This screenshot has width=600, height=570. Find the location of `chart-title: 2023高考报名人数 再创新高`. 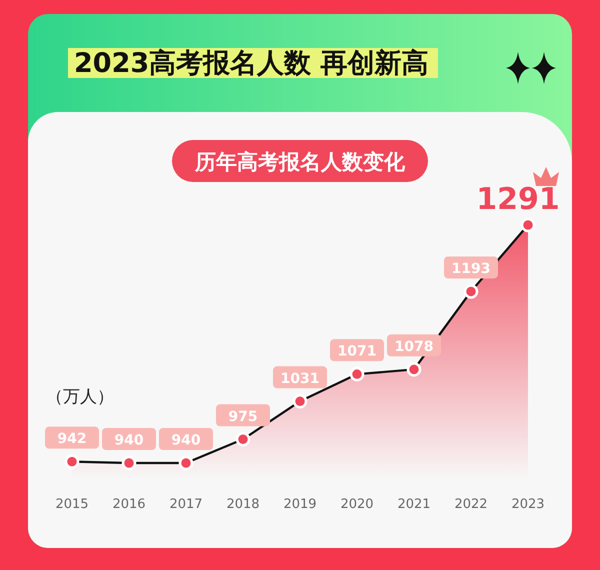

chart-title: 2023高考报名人数 再创新高 is located at coordinates (251, 63).